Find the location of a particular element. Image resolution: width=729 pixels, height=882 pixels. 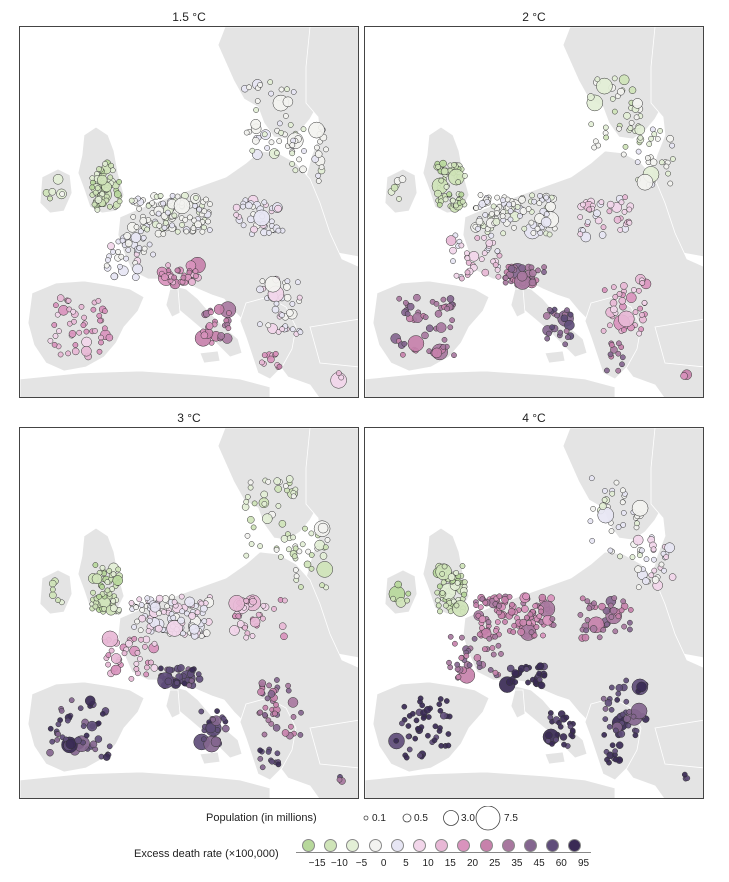

population-value-0-5: 0.5 is located at coordinates (421, 818).